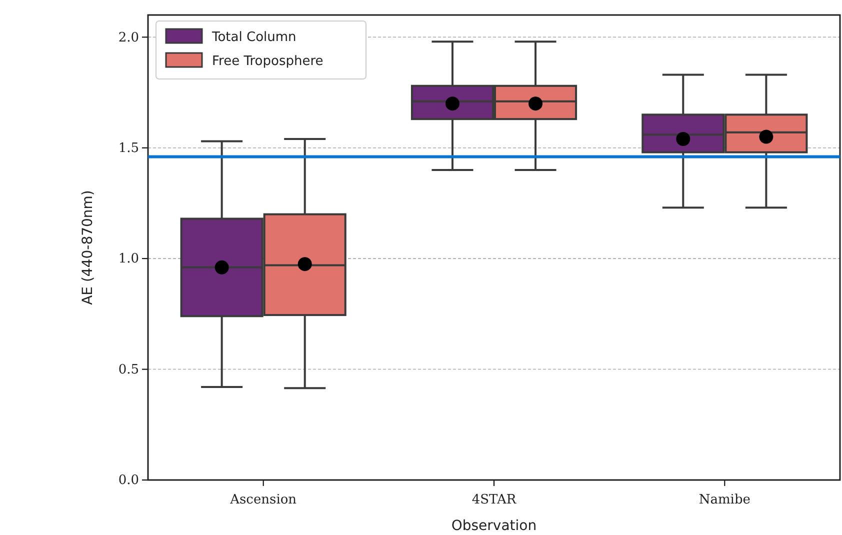  Describe the element at coordinates (494, 526) in the screenshot. I see `x-axis-title: Observation` at that location.